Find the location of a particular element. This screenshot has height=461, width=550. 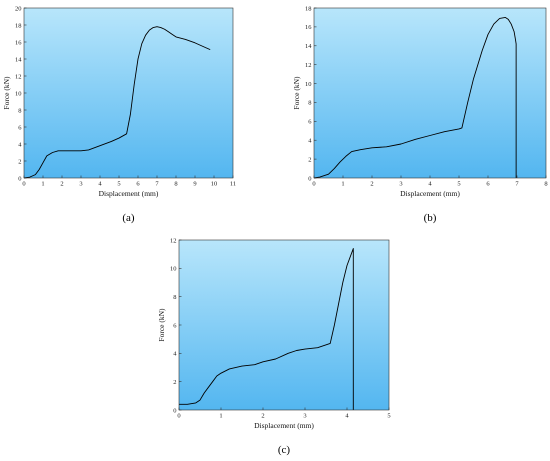

y-tick-label-b: 14 is located at coordinates (308, 46).